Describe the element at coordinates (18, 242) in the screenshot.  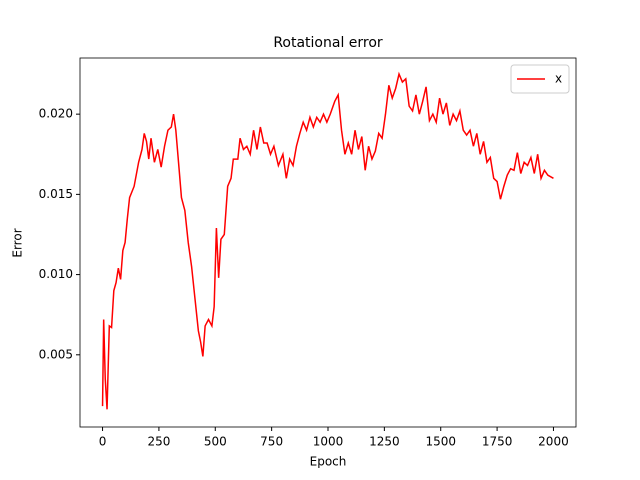
I see `y-axis-label: Error` at that location.